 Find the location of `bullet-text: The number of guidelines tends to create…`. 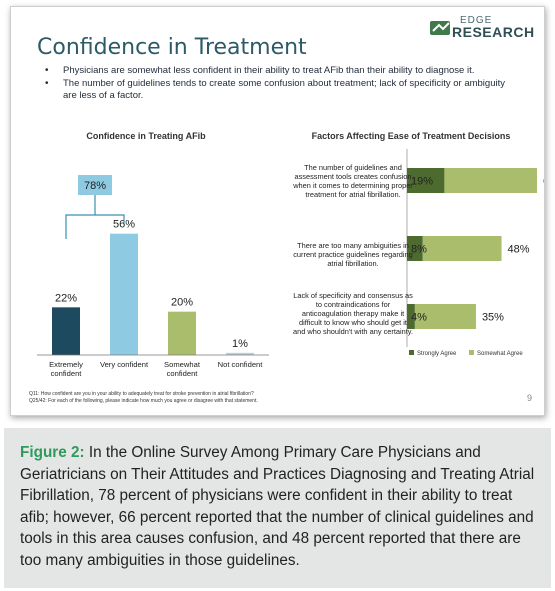

bullet-text: The number of guidelines tends to create… is located at coordinates (284, 89).